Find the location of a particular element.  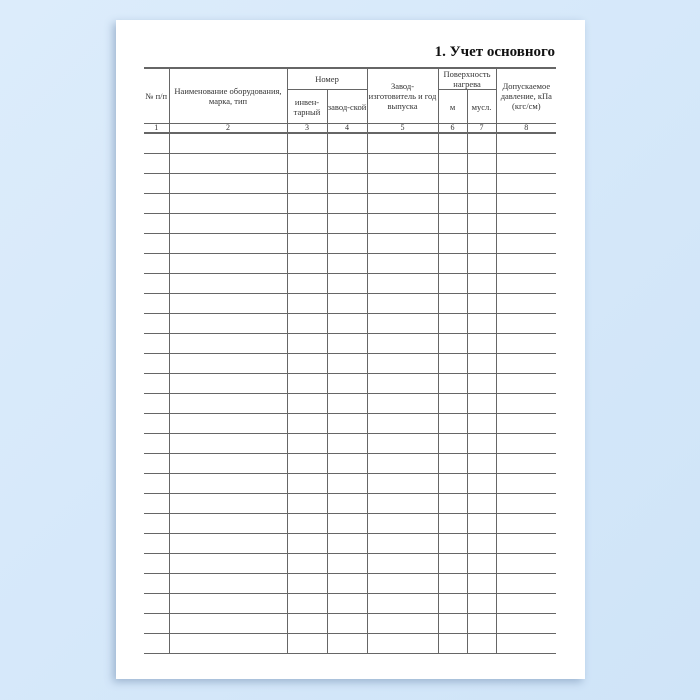

col-number: 5 is located at coordinates (402, 128).